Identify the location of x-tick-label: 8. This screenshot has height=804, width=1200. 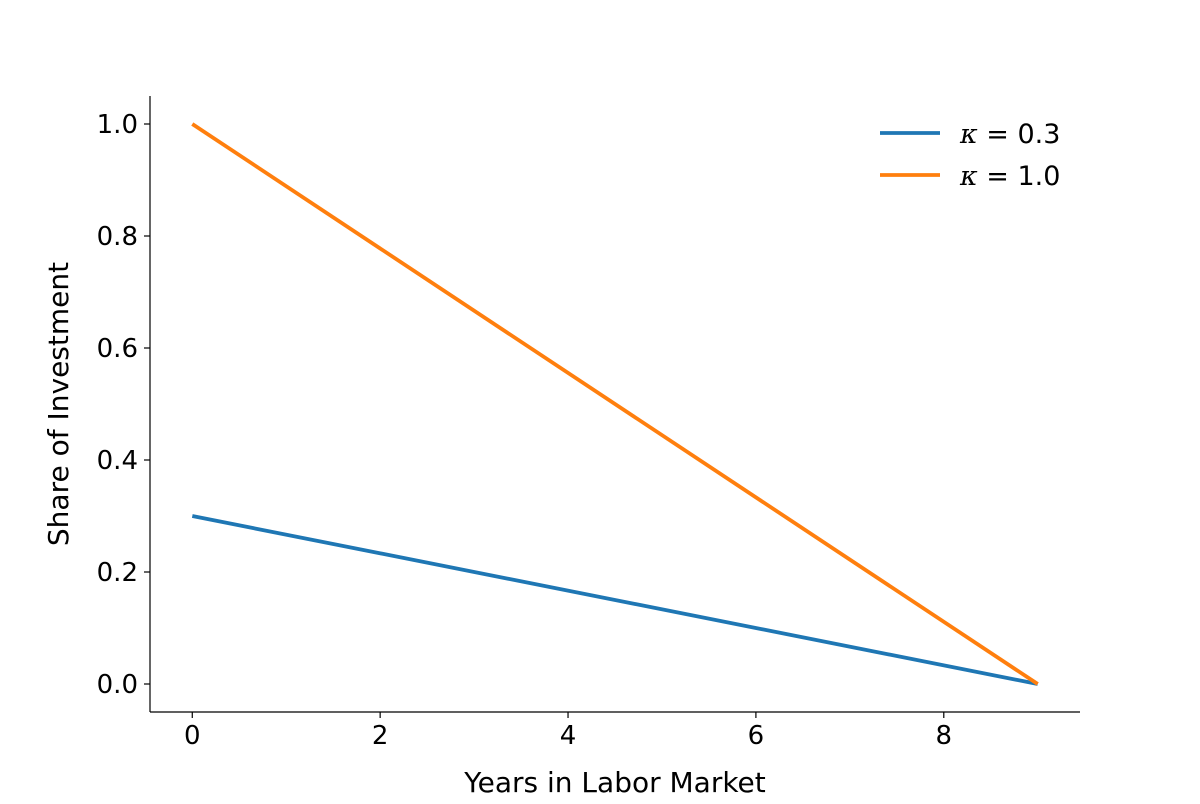
(944, 736).